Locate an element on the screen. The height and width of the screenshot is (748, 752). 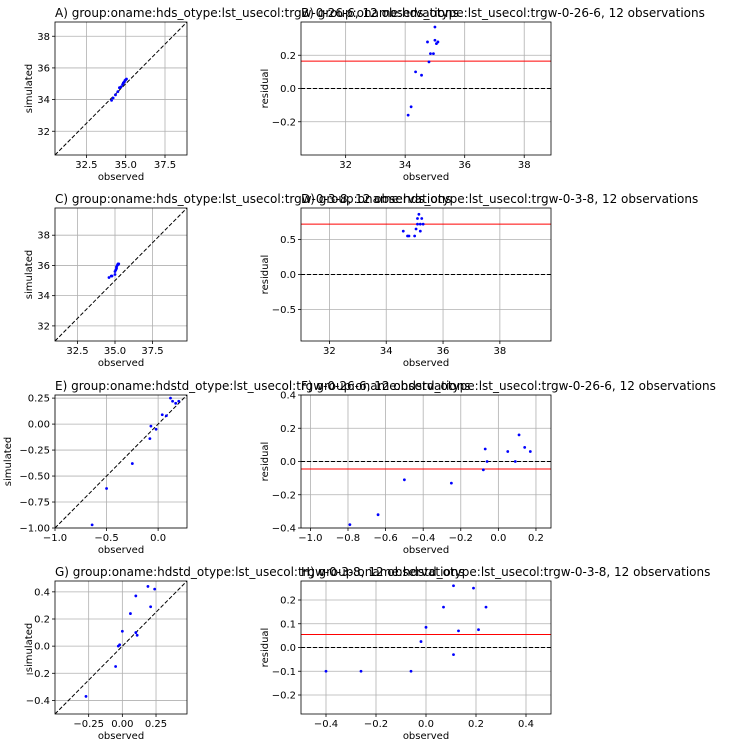
x-tick-label: 32.5 is located at coordinates (77, 351).